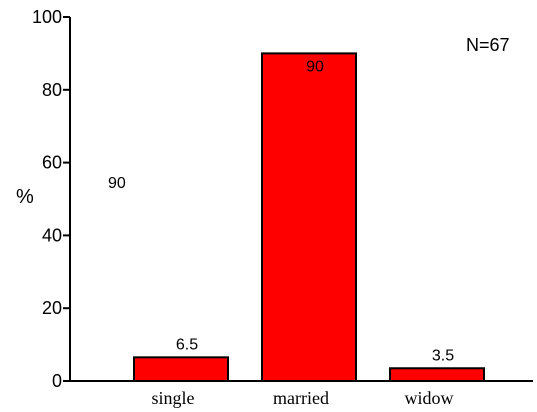 This screenshot has height=412, width=537. Describe the element at coordinates (57, 381) in the screenshot. I see `y-tick-label: 0` at that location.